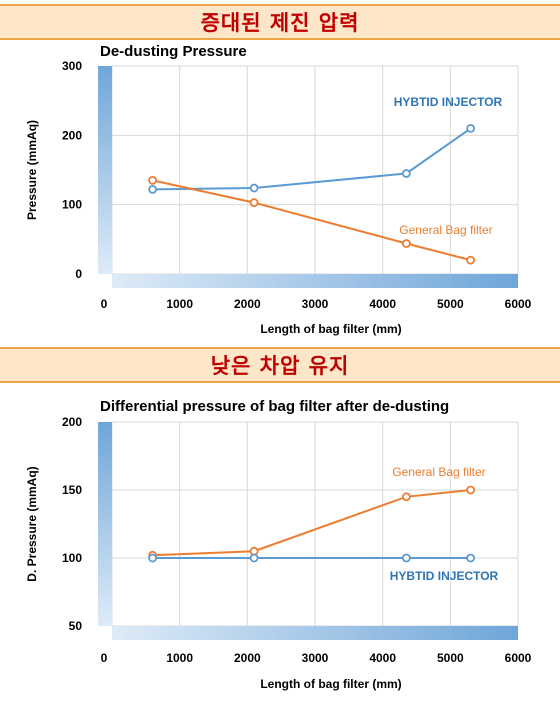 The height and width of the screenshot is (704, 560). Describe the element at coordinates (78, 274) in the screenshot. I see `y-tick-label: 0` at that location.